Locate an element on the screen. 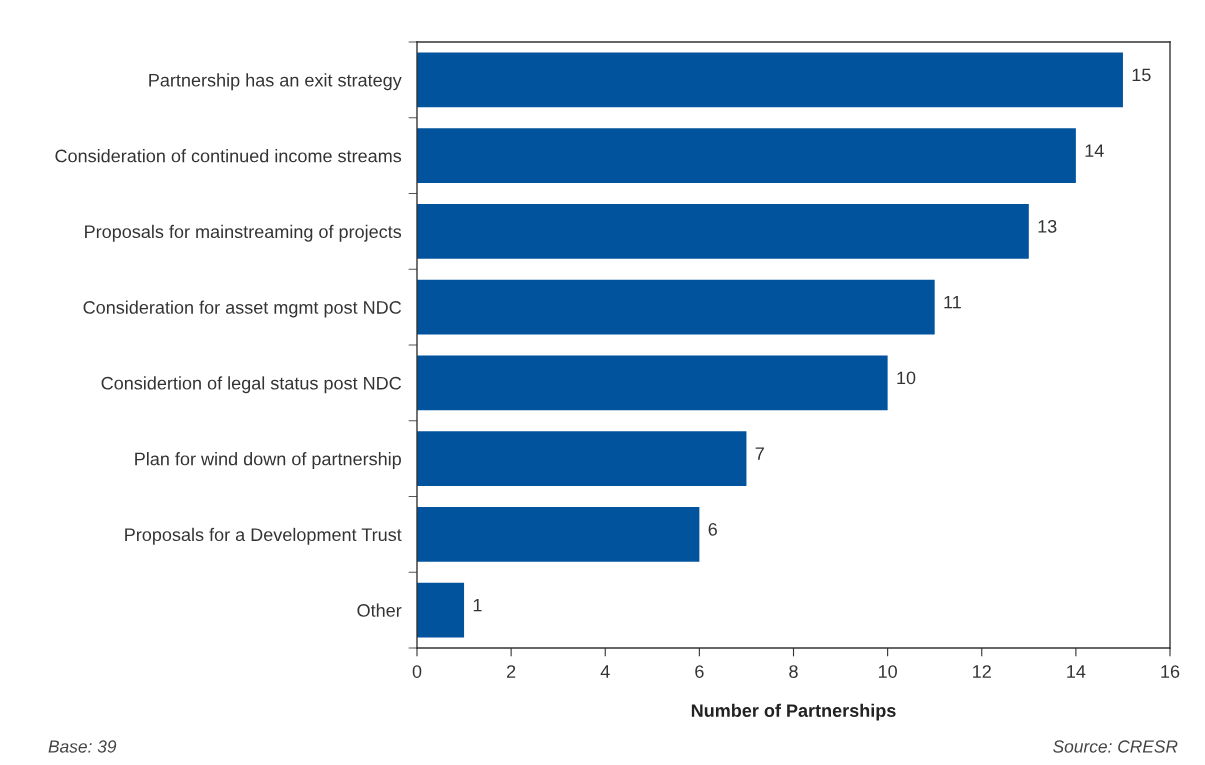 The height and width of the screenshot is (765, 1205). y-tick-label: Partnership has an exit strategy is located at coordinates (275, 82).